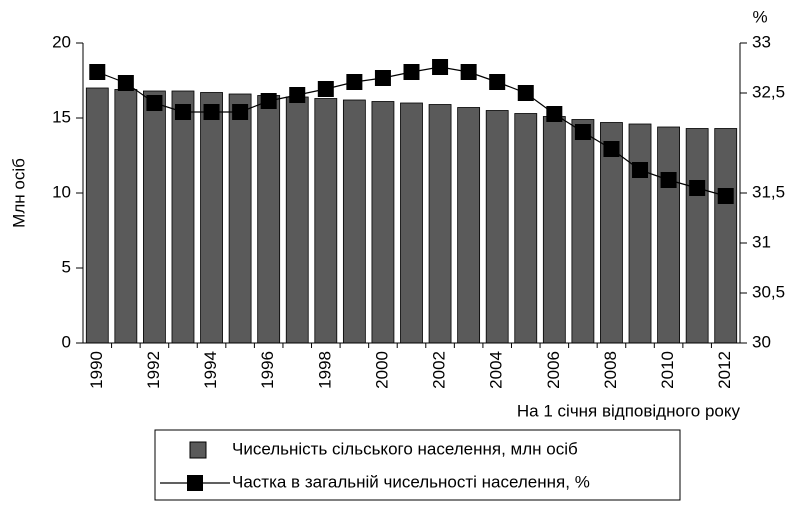 The width and height of the screenshot is (812, 505). I want to click on legend-swatch, so click(198, 450).